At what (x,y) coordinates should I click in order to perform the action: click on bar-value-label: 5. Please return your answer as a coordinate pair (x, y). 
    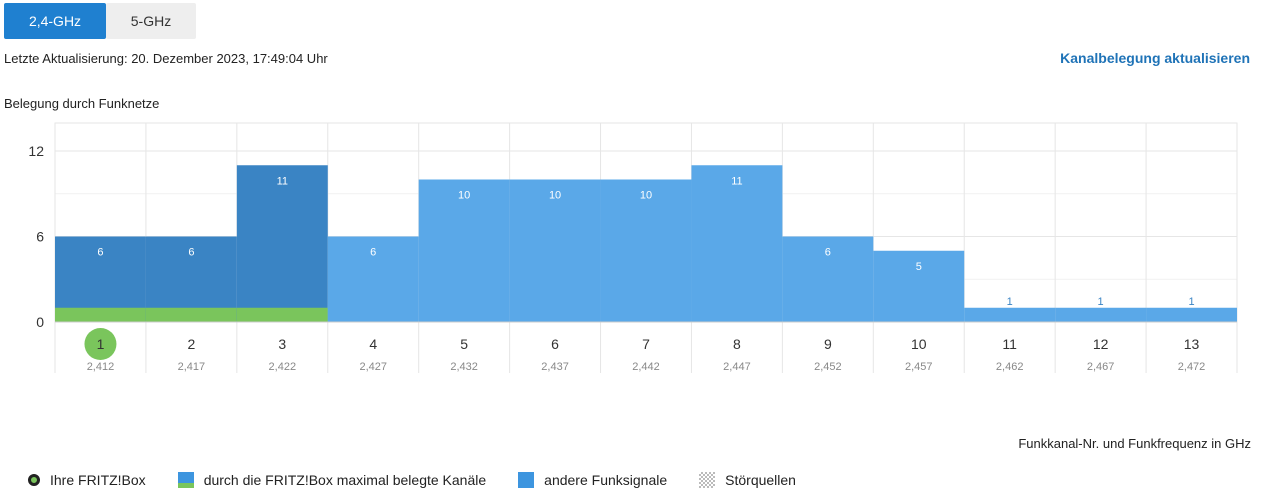
    Looking at the image, I should click on (919, 267).